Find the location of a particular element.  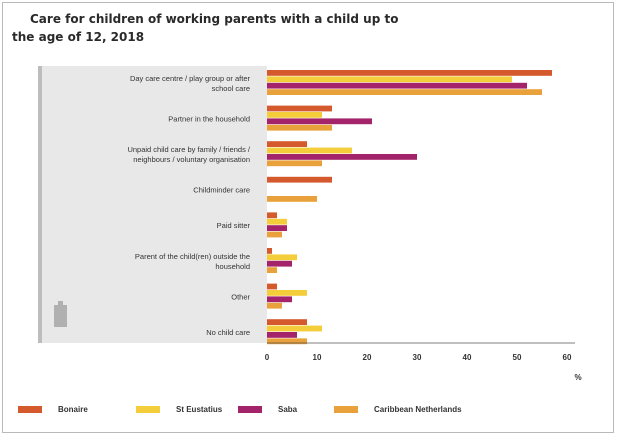

x-tick-label: 30 is located at coordinates (417, 357).